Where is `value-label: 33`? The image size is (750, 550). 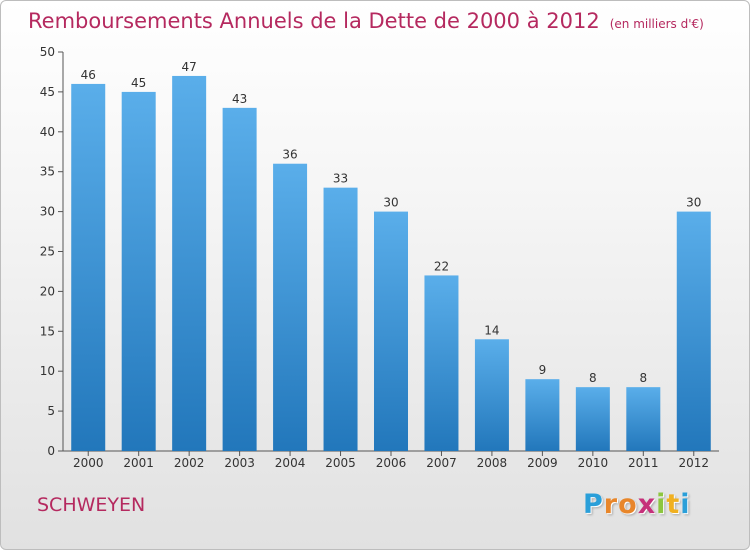
value-label: 33 is located at coordinates (340, 179).